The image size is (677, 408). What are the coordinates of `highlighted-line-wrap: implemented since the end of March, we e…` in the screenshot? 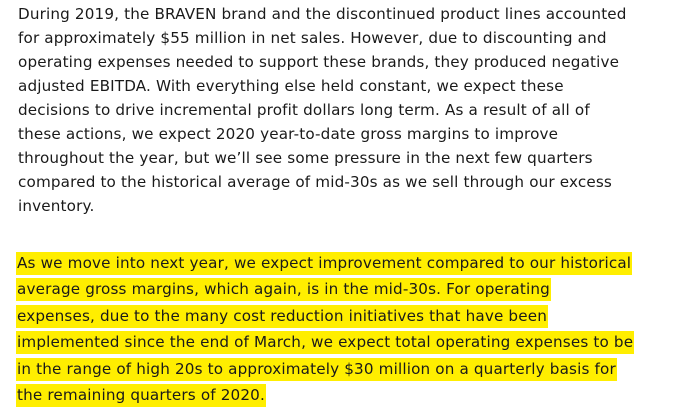 It's located at (325, 342).